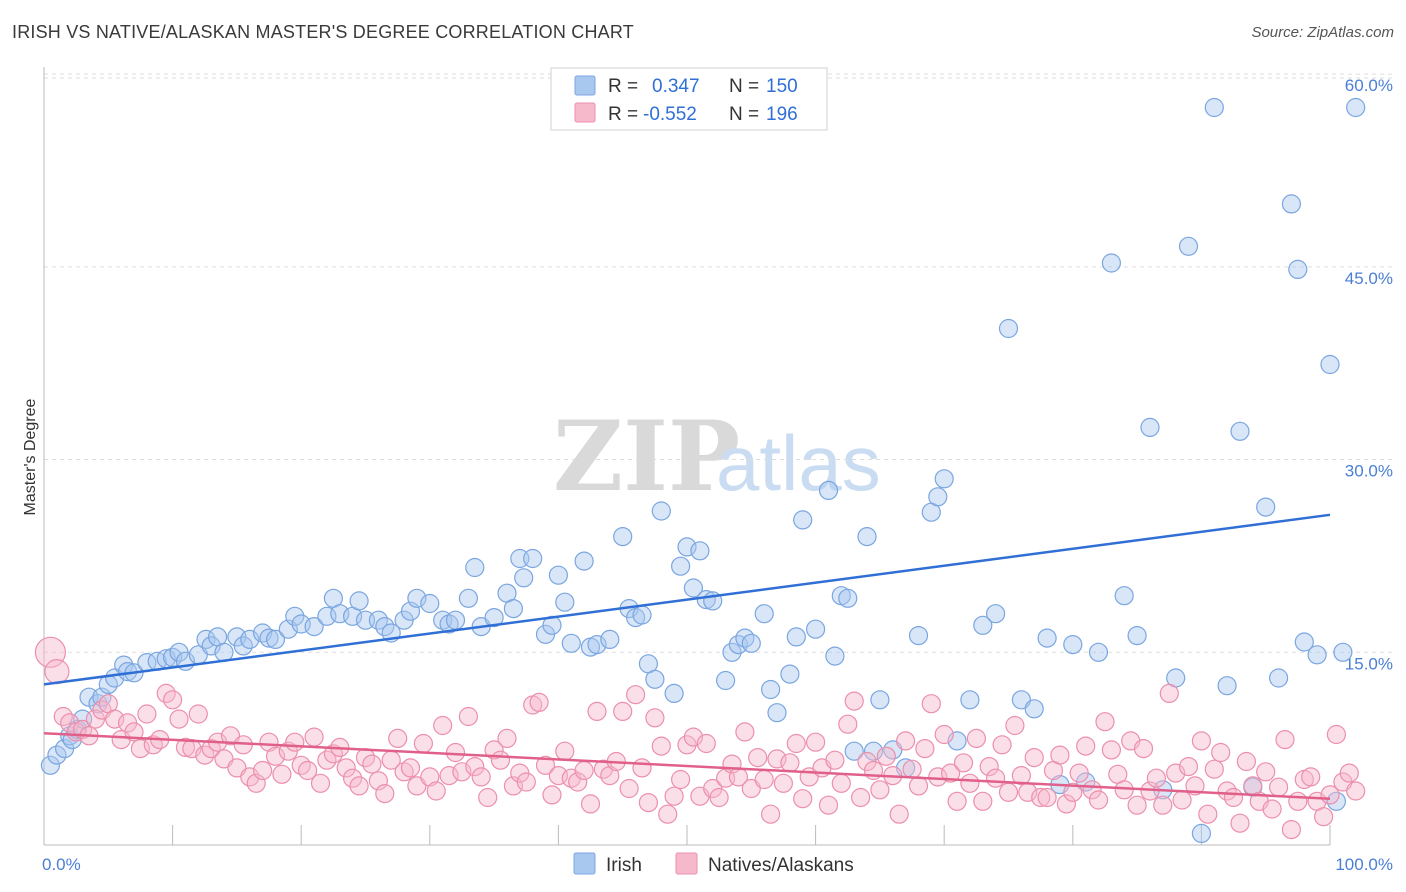  Describe the element at coordinates (798, 463) in the screenshot. I see `watermark-atlas: atlas` at that location.